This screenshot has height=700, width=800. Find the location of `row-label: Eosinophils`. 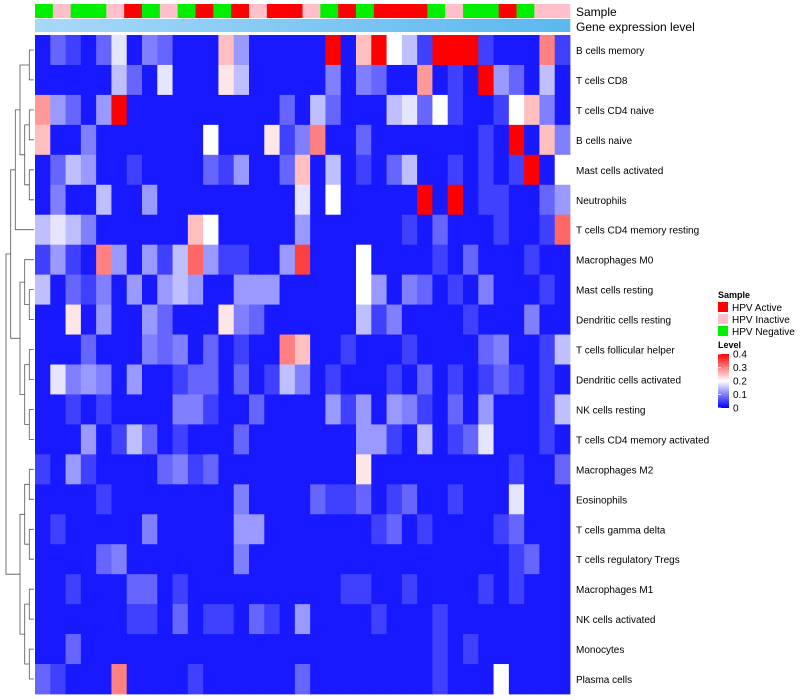

row-label: Eosinophils is located at coordinates (601, 500).